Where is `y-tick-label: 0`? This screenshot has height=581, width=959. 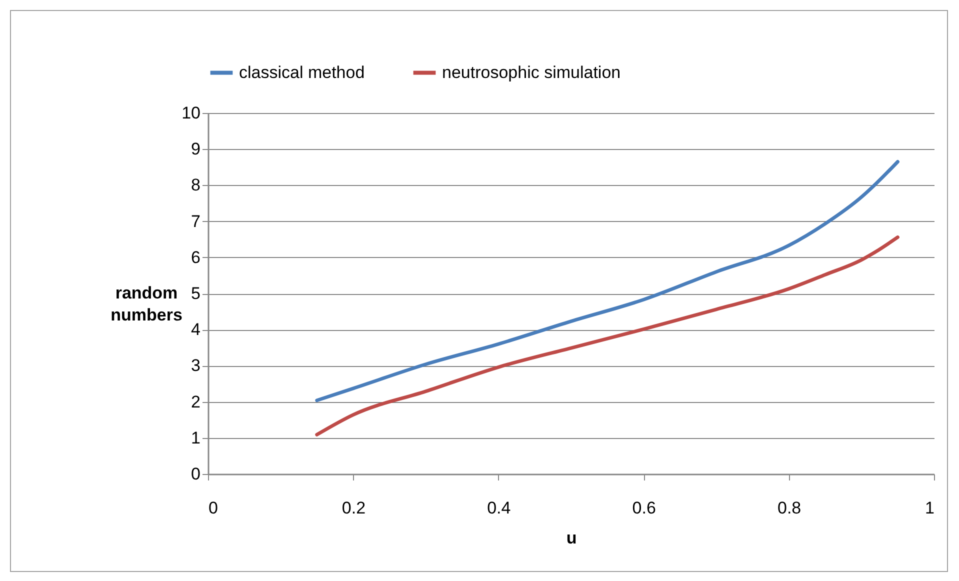
y-tick-label: 0 is located at coordinates (195, 474).